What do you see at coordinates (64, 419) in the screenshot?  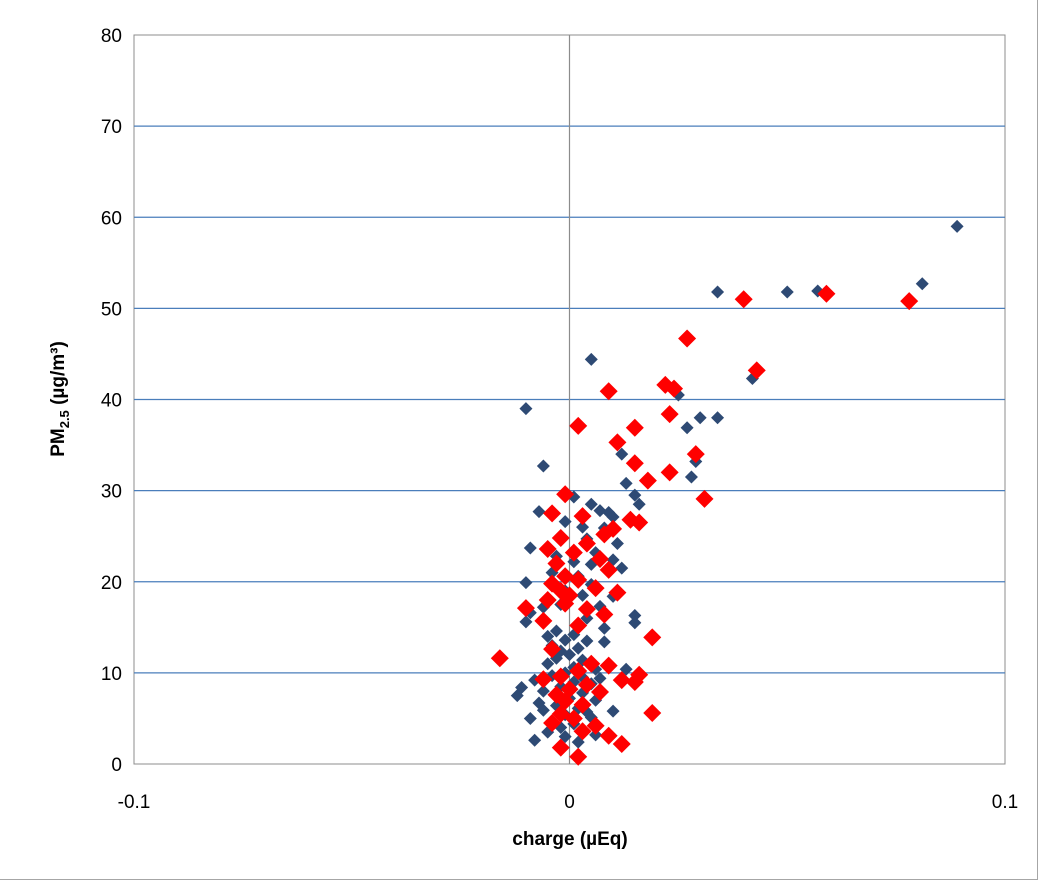 I see `y-axis-title-subscript: 2.5` at bounding box center [64, 419].